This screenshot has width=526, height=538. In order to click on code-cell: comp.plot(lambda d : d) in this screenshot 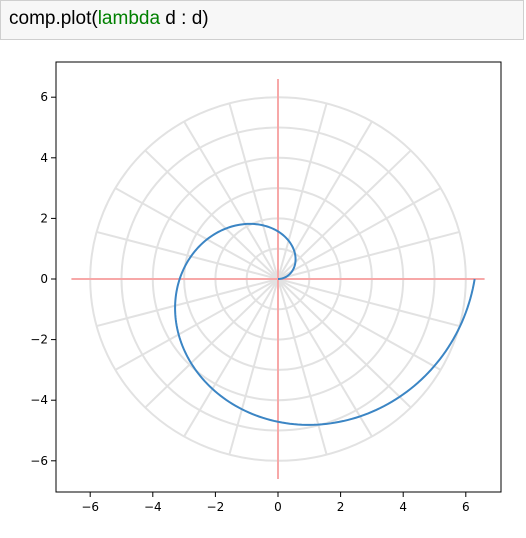, I will do `click(262, 20)`.